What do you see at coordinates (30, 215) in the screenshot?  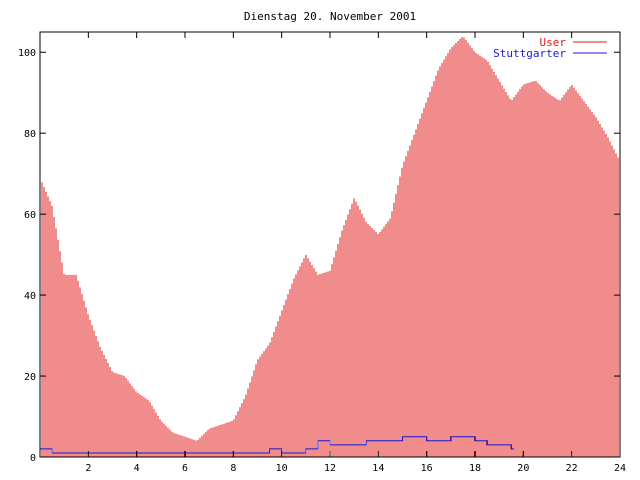 I see `y-tick-label: 60` at bounding box center [30, 215].